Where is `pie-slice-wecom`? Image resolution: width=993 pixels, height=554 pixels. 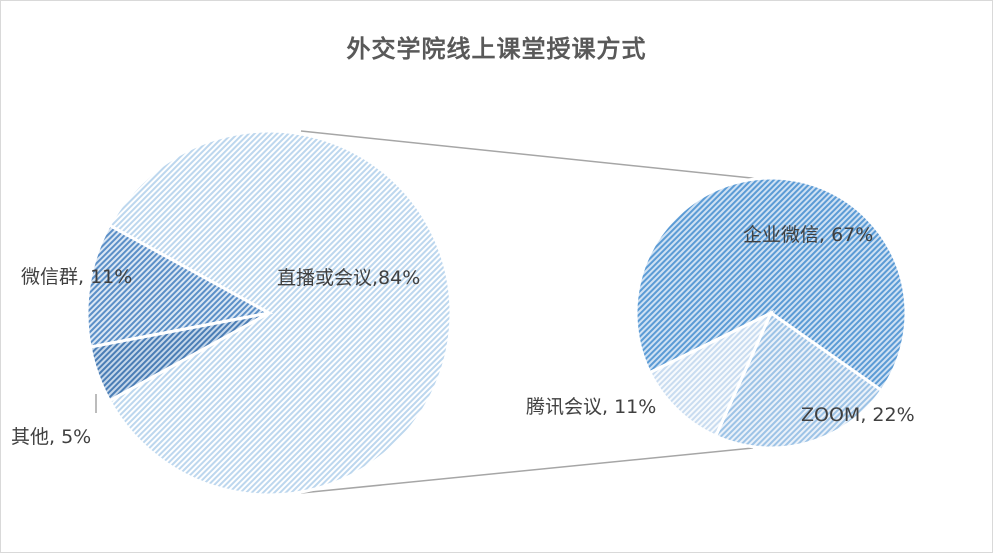
pie-slice-wecom is located at coordinates (771, 284).